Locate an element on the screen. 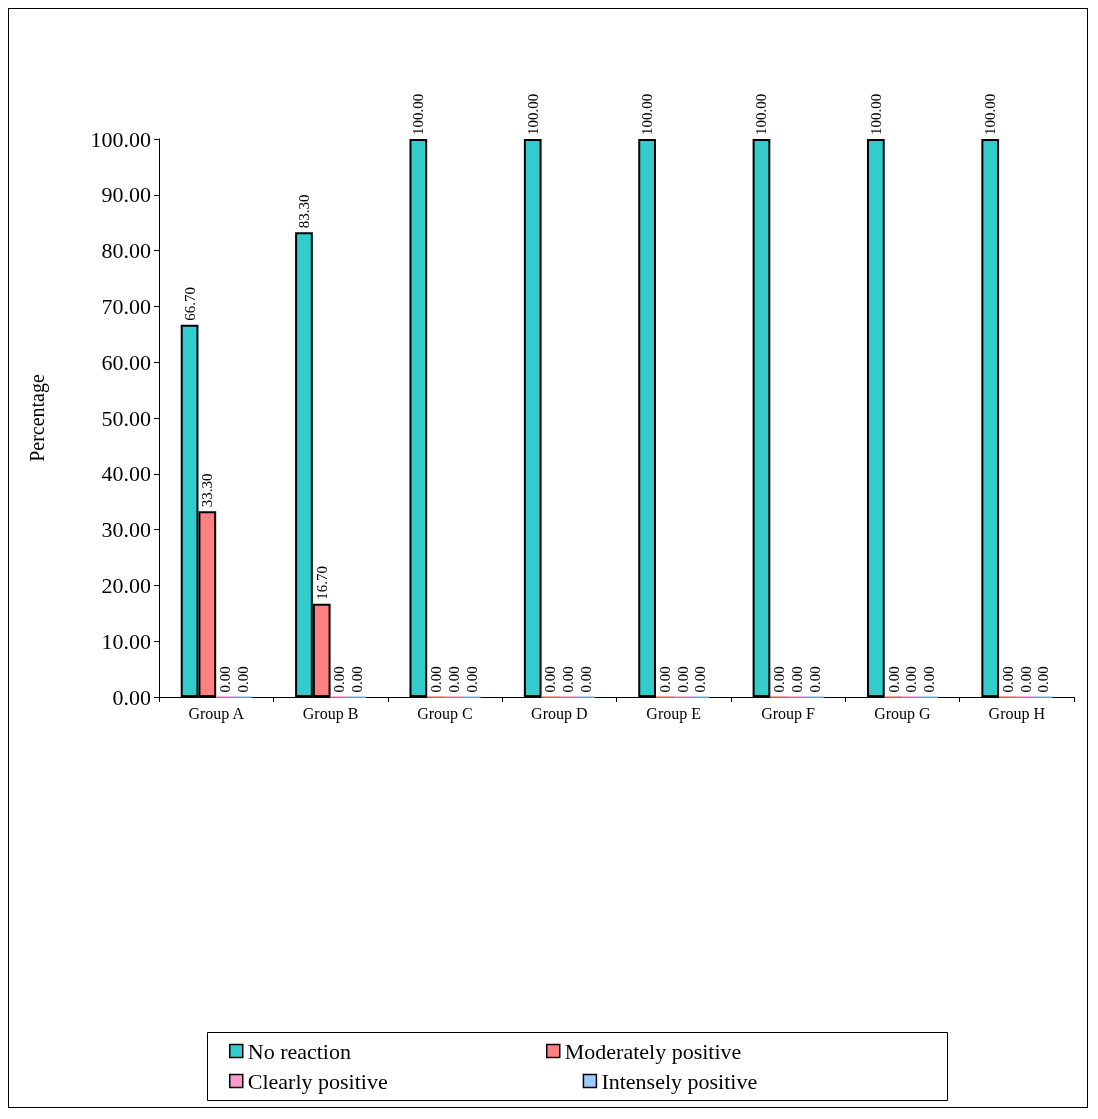 Image resolution: width=1098 pixels, height=1119 pixels. y-tick-label: 80.00 is located at coordinates (126, 251).